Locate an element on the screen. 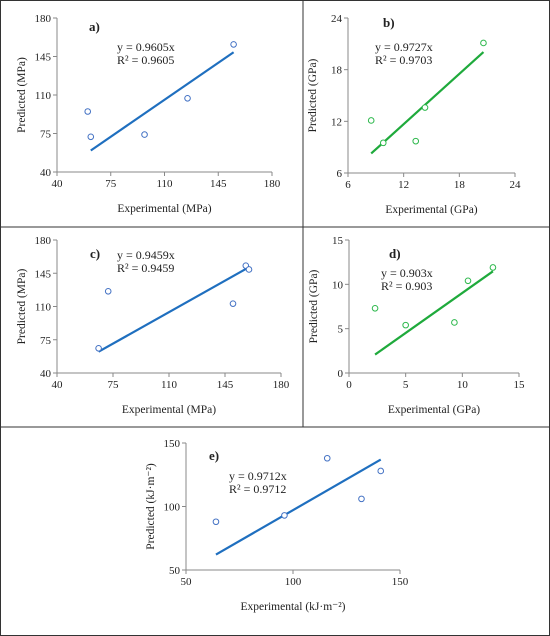 The image size is (550, 636). y-tick-label: 6 is located at coordinates (340, 174).